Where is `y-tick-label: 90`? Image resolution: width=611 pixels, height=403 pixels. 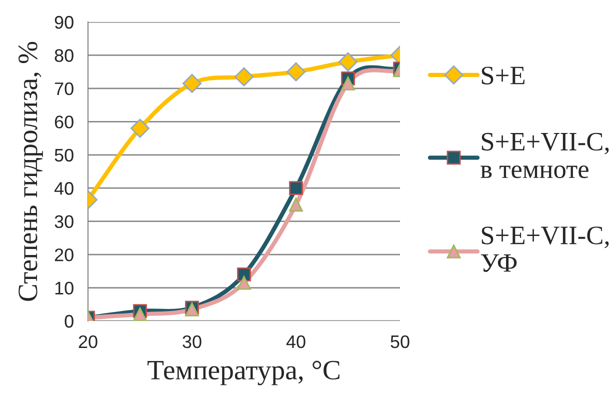 y-tick-label: 90 is located at coordinates (64, 22).